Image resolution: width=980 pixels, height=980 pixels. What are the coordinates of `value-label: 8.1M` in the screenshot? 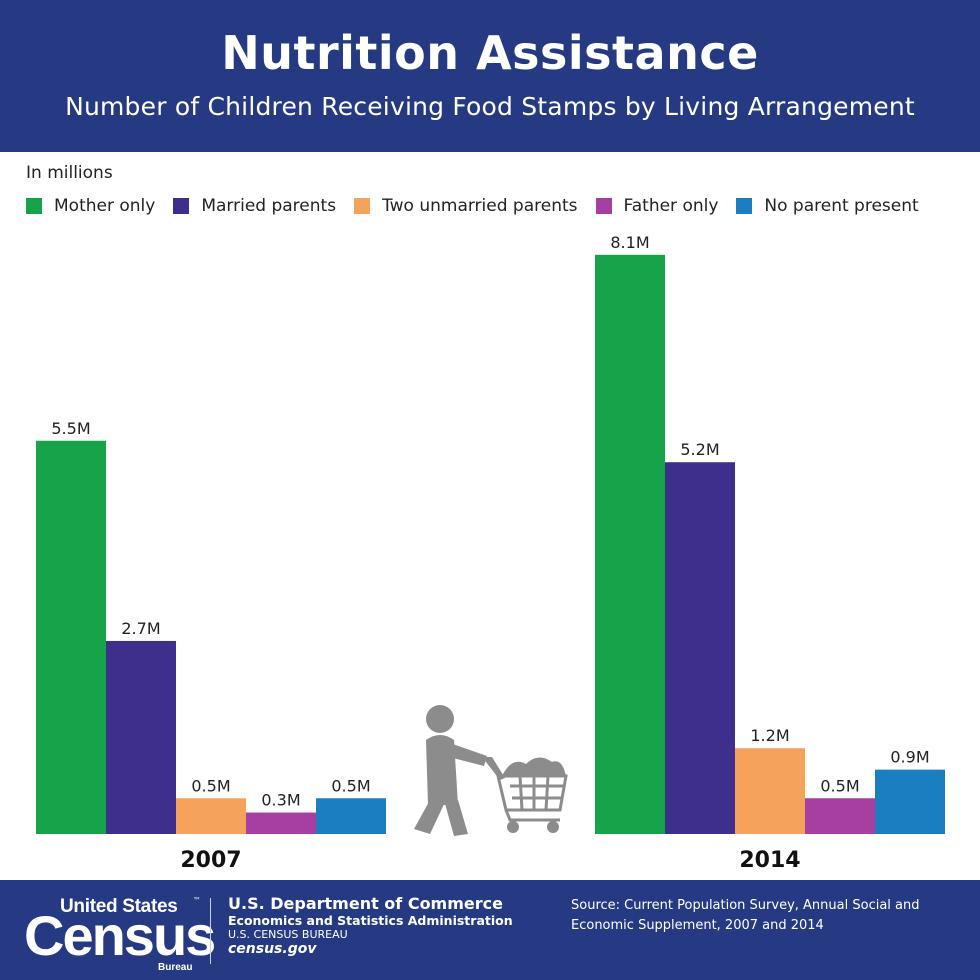 It's located at (629, 242).